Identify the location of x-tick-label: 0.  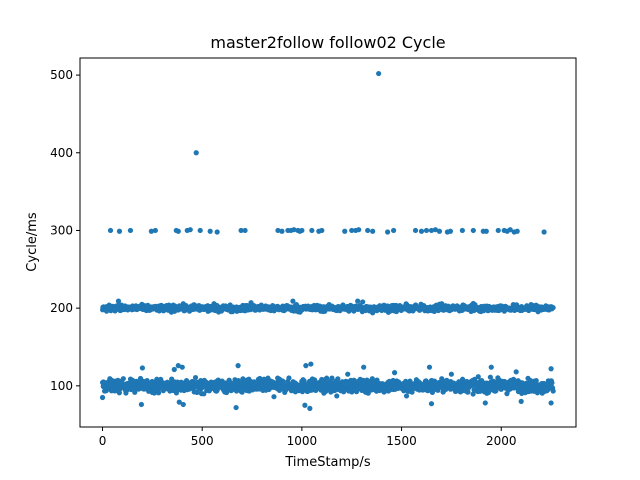
(103, 441).